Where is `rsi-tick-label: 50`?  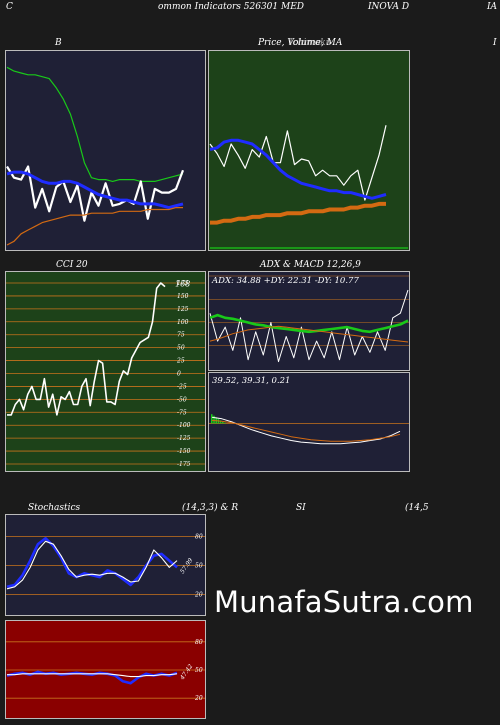 rsi-tick-label: 50 is located at coordinates (199, 670).